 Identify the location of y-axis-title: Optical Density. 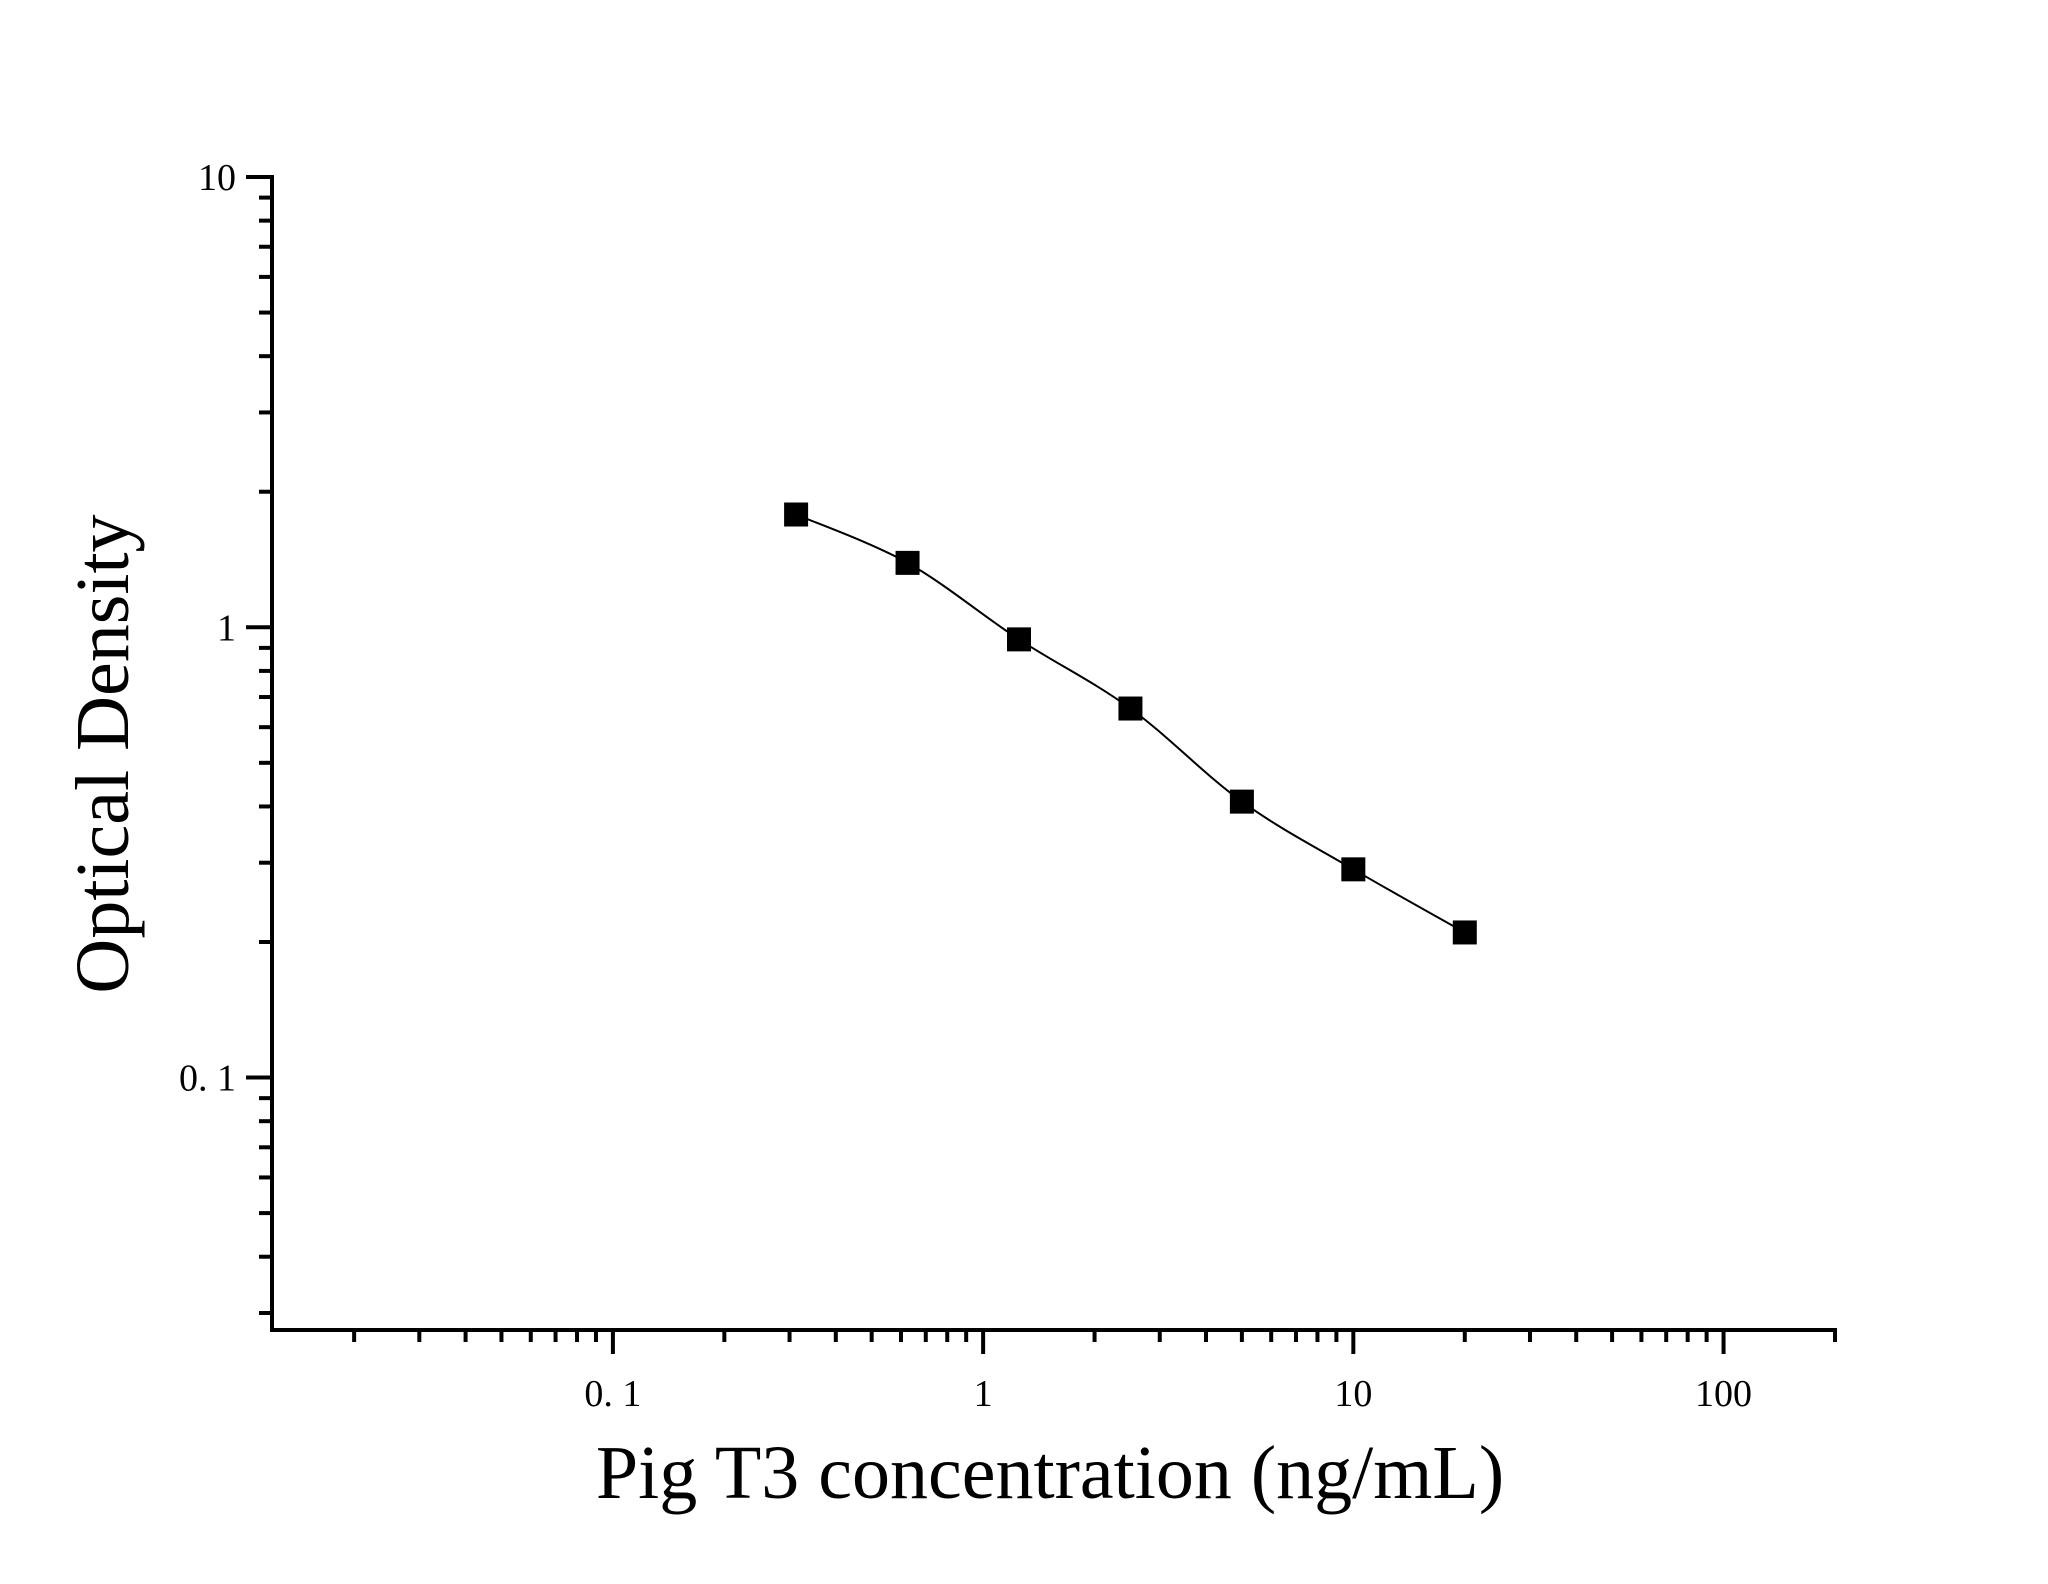
(103, 753).